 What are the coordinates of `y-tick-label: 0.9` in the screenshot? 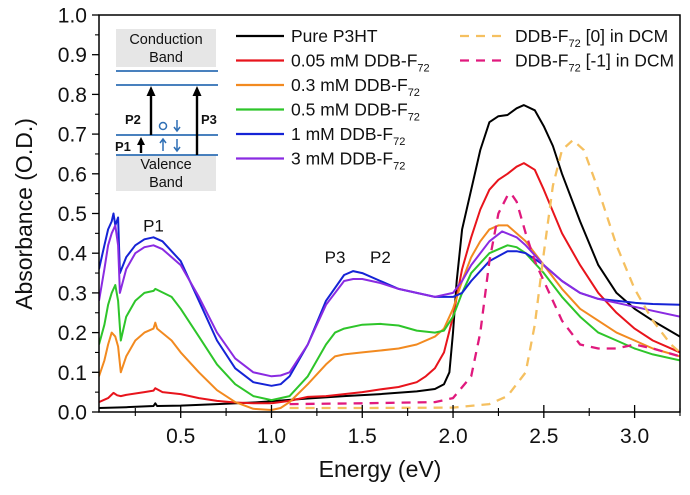 It's located at (72, 55).